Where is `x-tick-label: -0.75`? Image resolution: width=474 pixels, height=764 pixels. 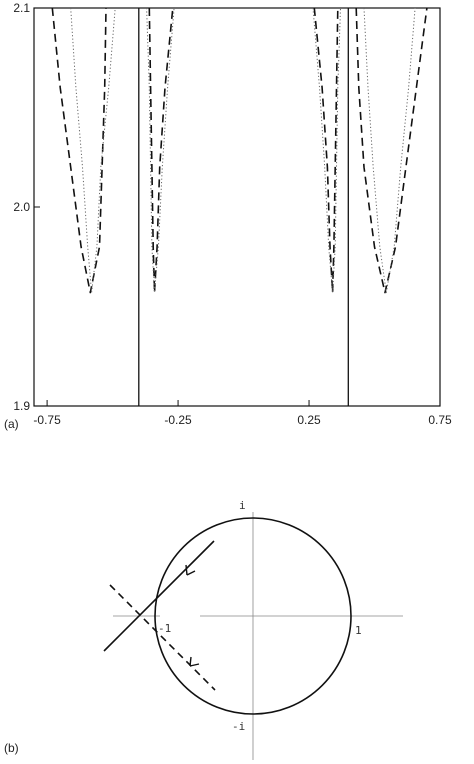
x-tick-label: -0.75 is located at coordinates (47, 420).